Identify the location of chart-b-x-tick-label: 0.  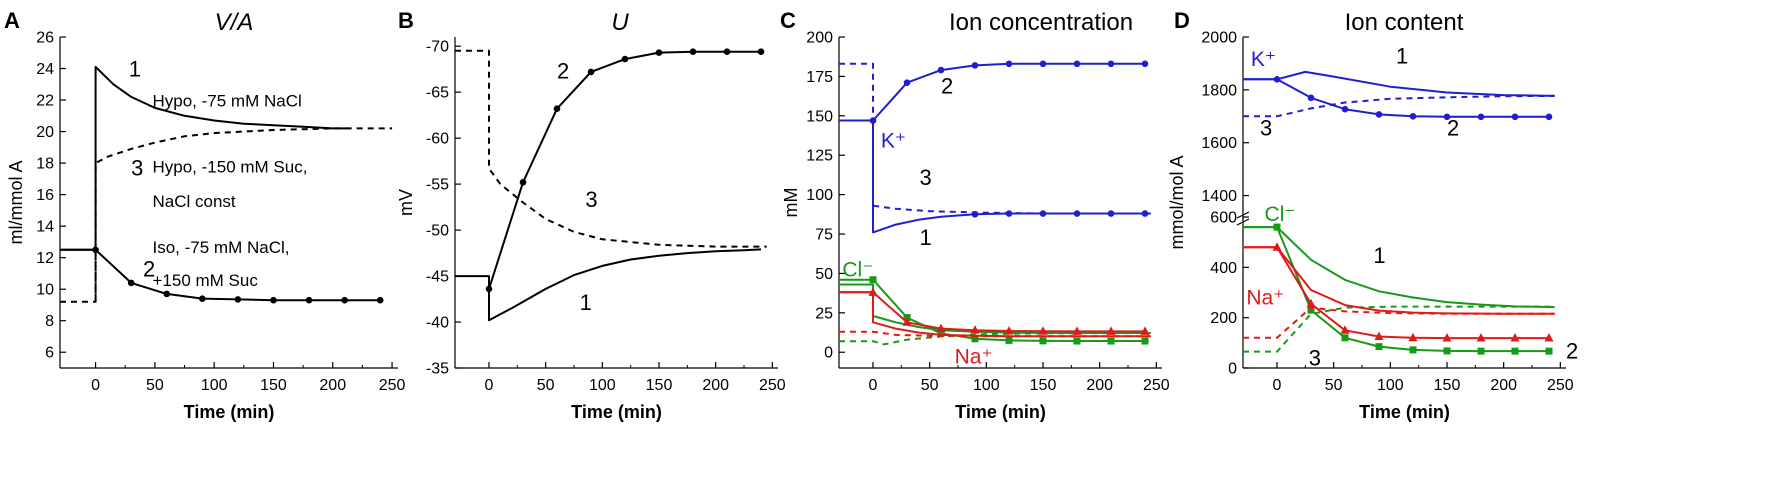
(489, 385).